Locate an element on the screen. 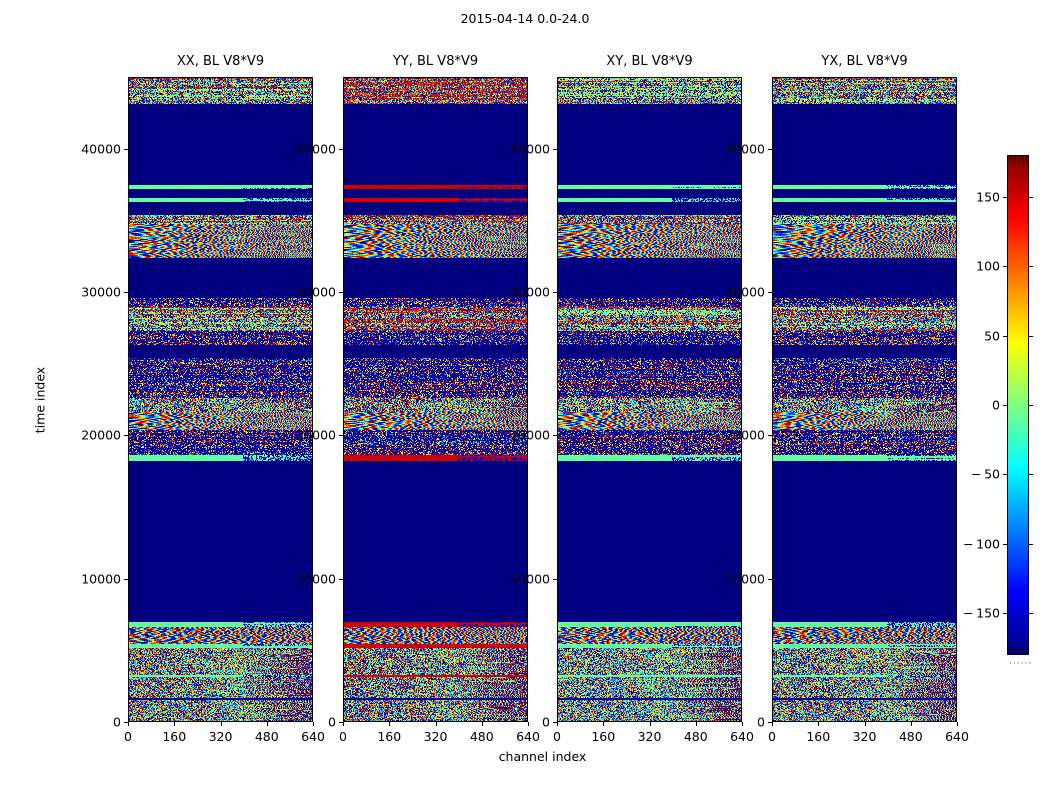 This screenshot has width=1050, height=800. figure-suptitle: 2015-04-14 0.0-24.0 is located at coordinates (525, 18).